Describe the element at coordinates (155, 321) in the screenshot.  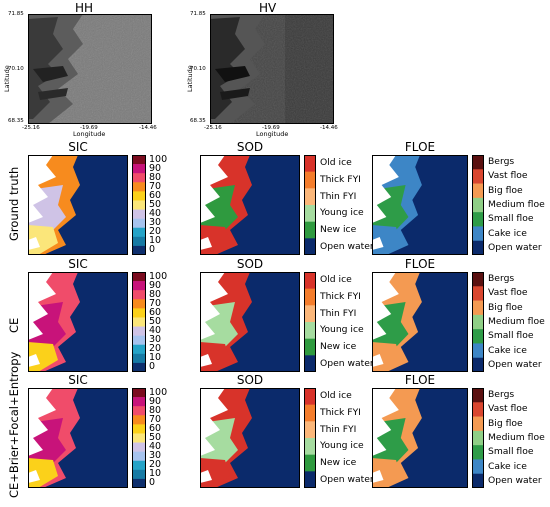
I see `sic-colorbar-tick-1-5: 50` at that location.